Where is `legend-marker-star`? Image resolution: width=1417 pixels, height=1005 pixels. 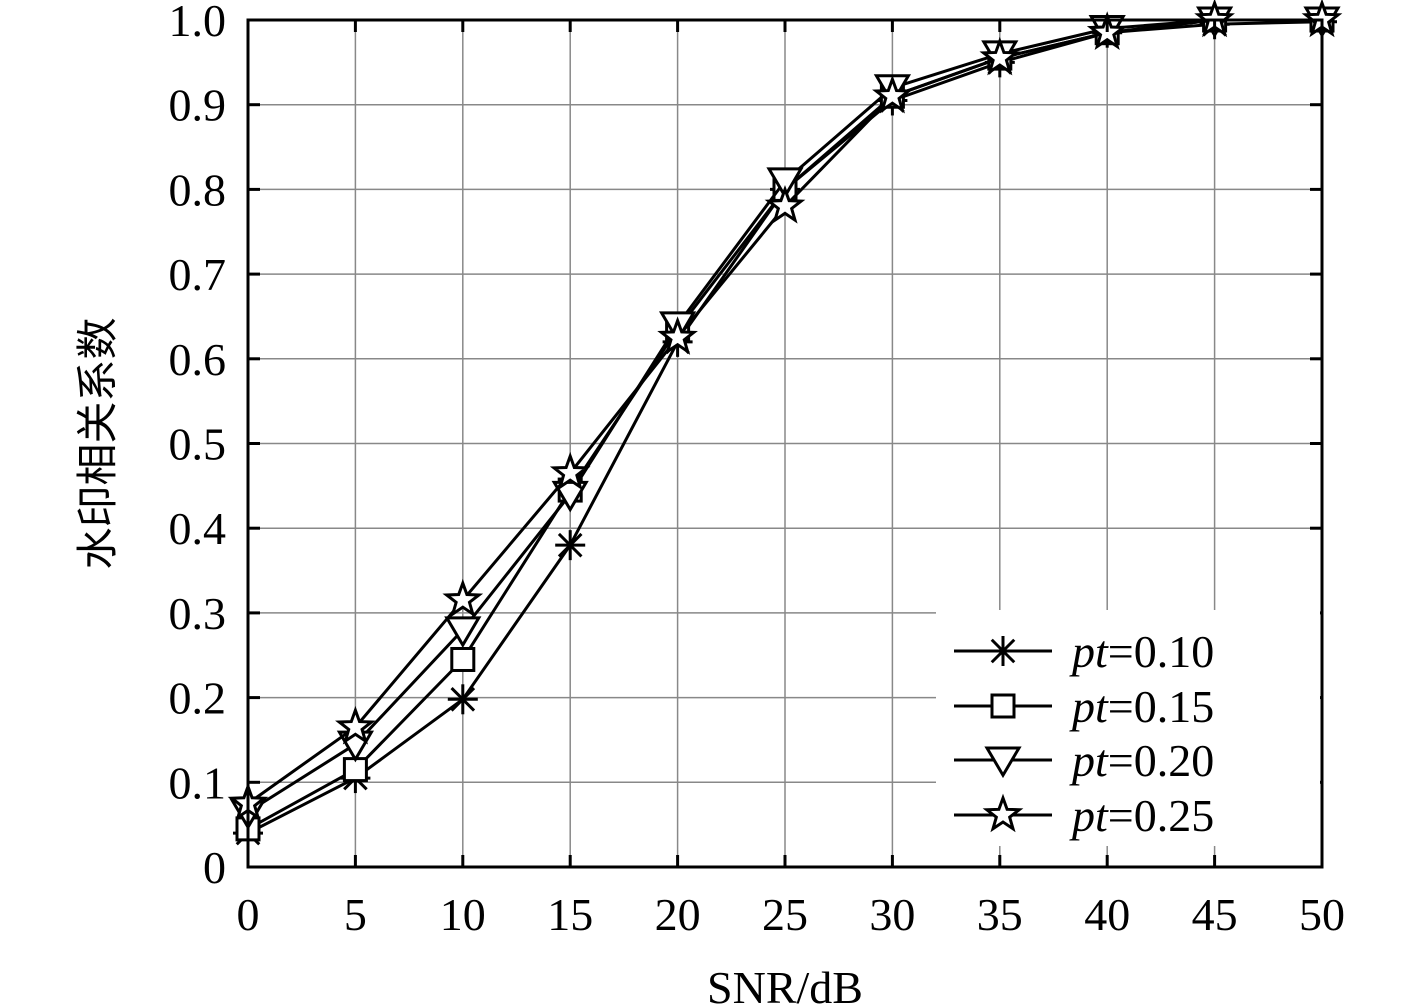 legend-marker-star is located at coordinates (1003, 813).